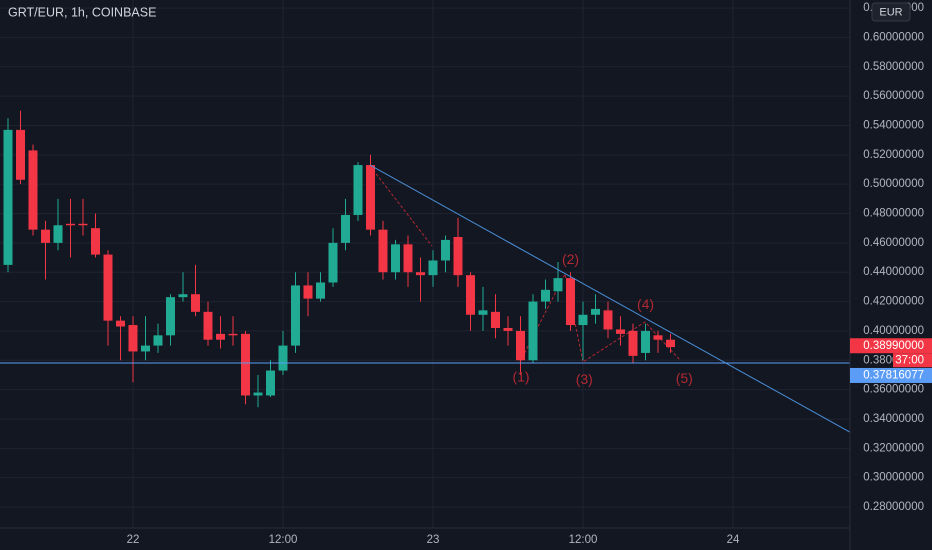 The width and height of the screenshot is (932, 550). I want to click on wave-label: (4), so click(645, 304).